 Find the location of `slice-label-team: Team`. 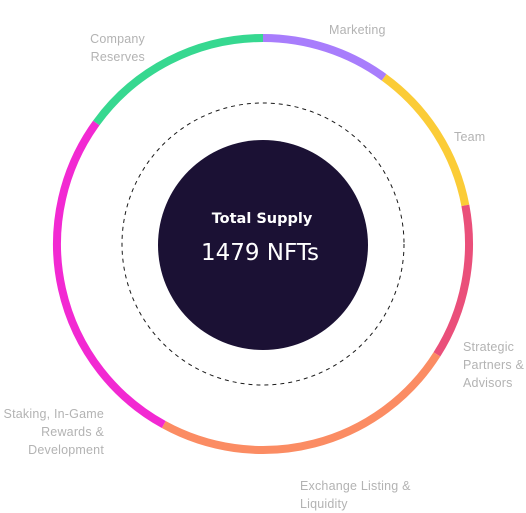

slice-label-team: Team is located at coordinates (470, 137).